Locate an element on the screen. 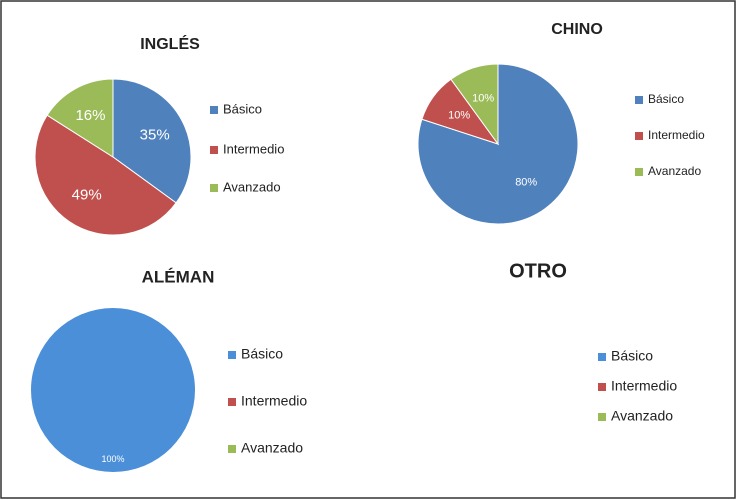 This screenshot has height=500, width=737. data-label: 49% is located at coordinates (87, 195).